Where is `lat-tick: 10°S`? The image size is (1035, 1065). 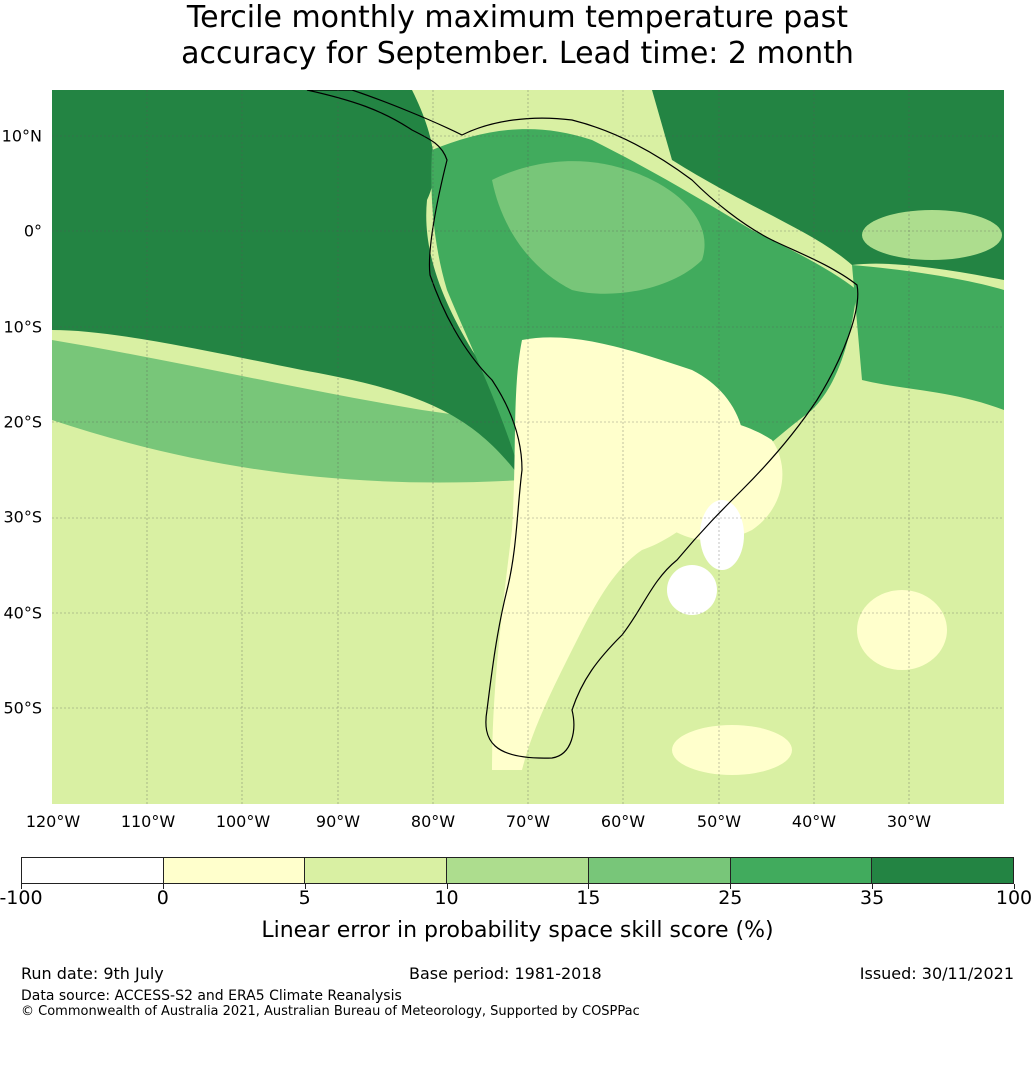
lat-tick: 10°S is located at coordinates (22, 327).